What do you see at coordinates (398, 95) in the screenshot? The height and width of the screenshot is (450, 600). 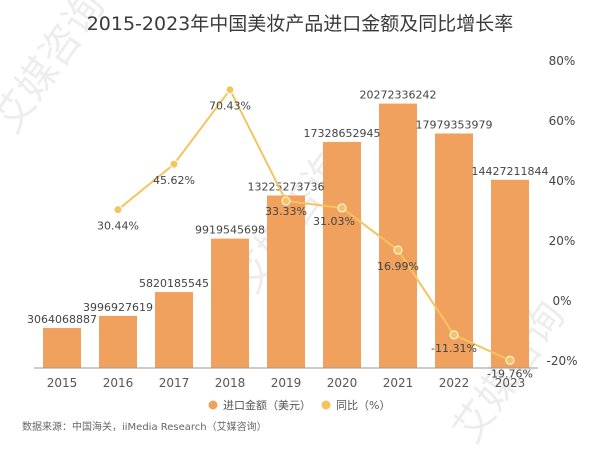 I see `bar-label-2021: 20272336242` at bounding box center [398, 95].